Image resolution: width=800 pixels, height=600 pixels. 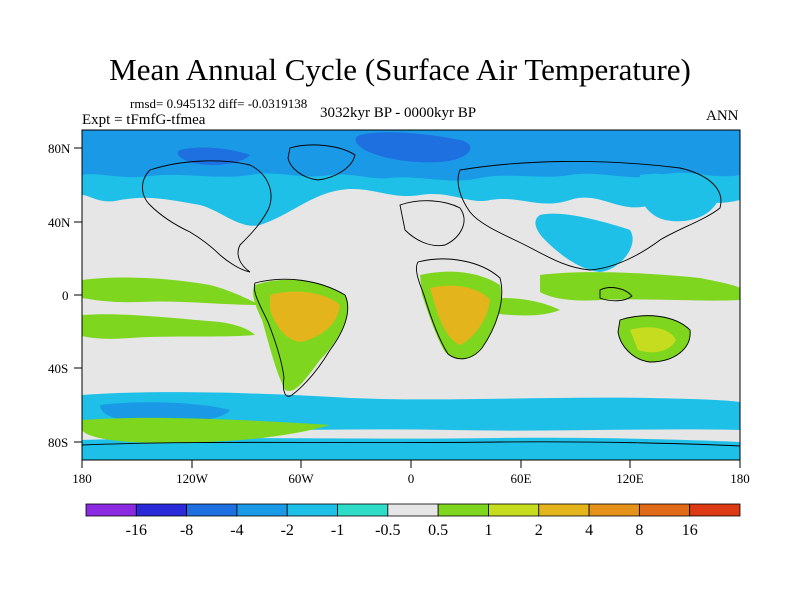 I want to click on y-label-80s: 80S, so click(x=58, y=442).